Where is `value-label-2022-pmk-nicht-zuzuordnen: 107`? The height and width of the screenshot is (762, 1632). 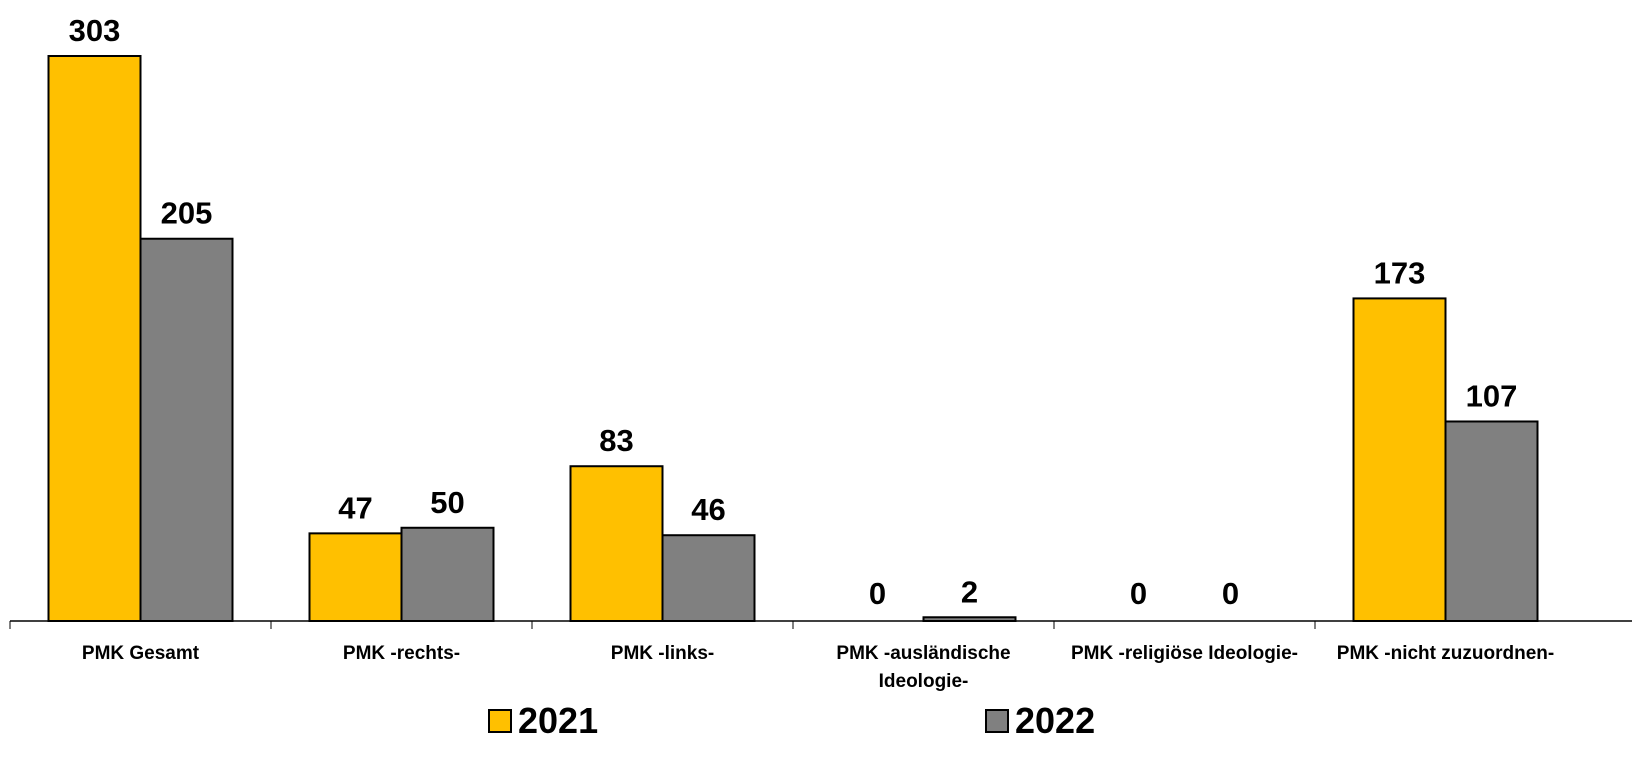
value-label-2022-pmk-nicht-zuzuordnen: 107 is located at coordinates (1492, 395).